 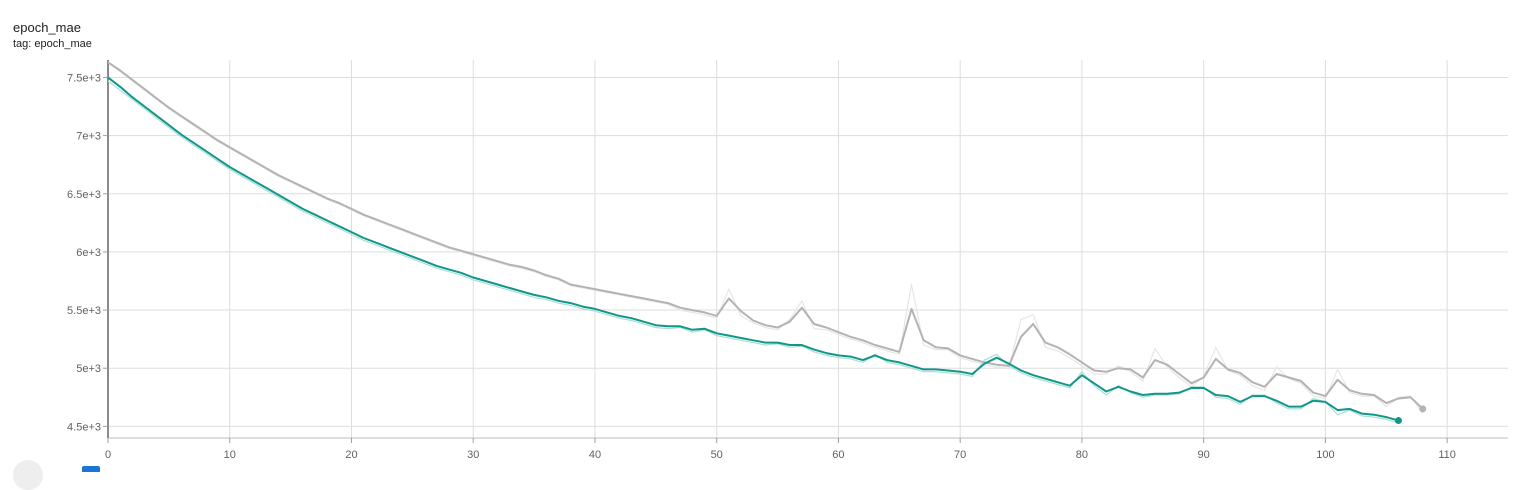 I want to click on other-run-end-point, so click(x=1423, y=409).